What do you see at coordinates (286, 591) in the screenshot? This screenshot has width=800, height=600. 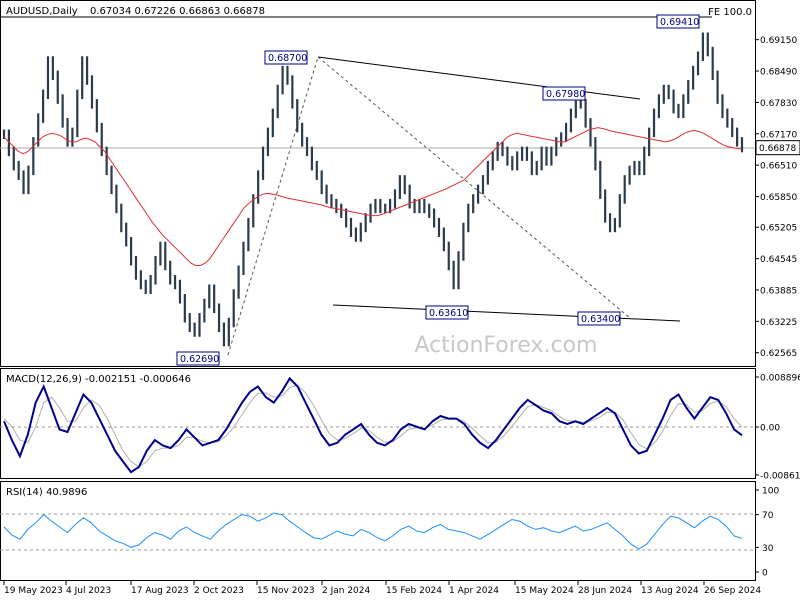 I see `x-tick-label: 15 Nov 2023` at bounding box center [286, 591].